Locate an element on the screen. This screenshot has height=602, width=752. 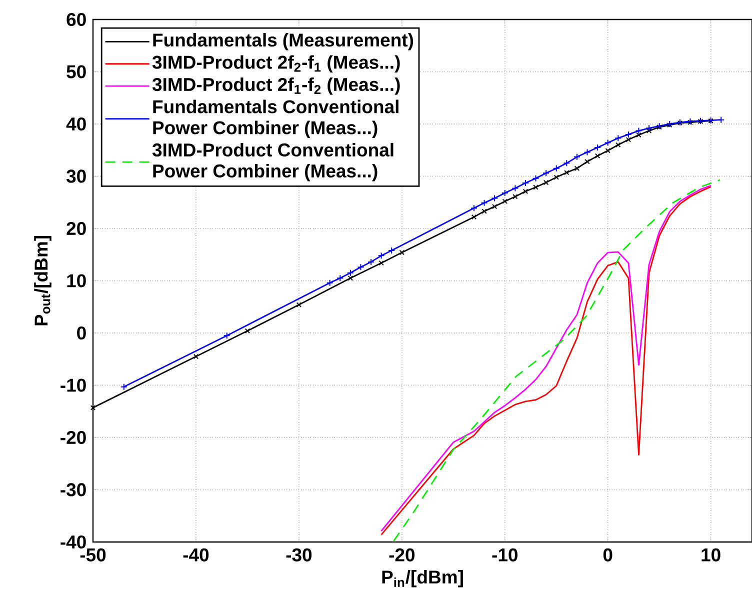
x-tick-label: -30 is located at coordinates (299, 555).